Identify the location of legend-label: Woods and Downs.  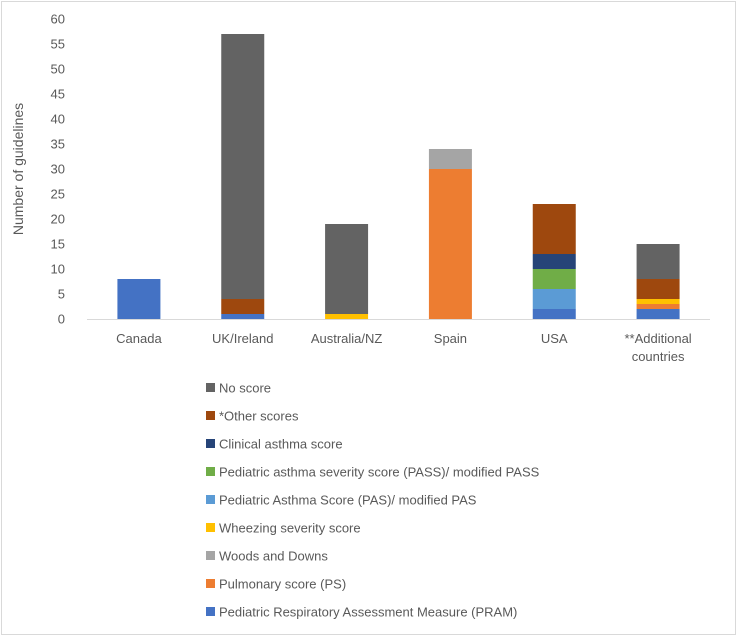
(273, 556).